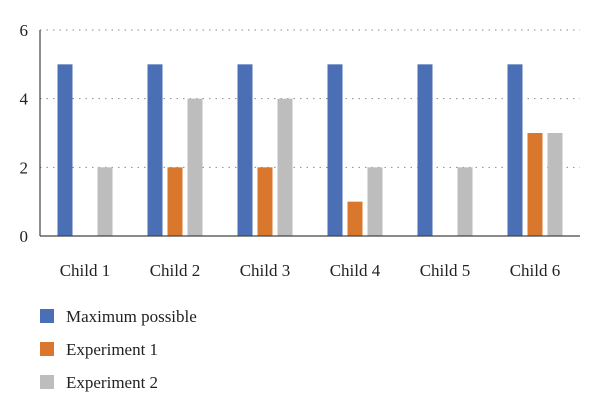  I want to click on legend: Maximum possible Experiment 1 Experiment 2, so click(118, 349).